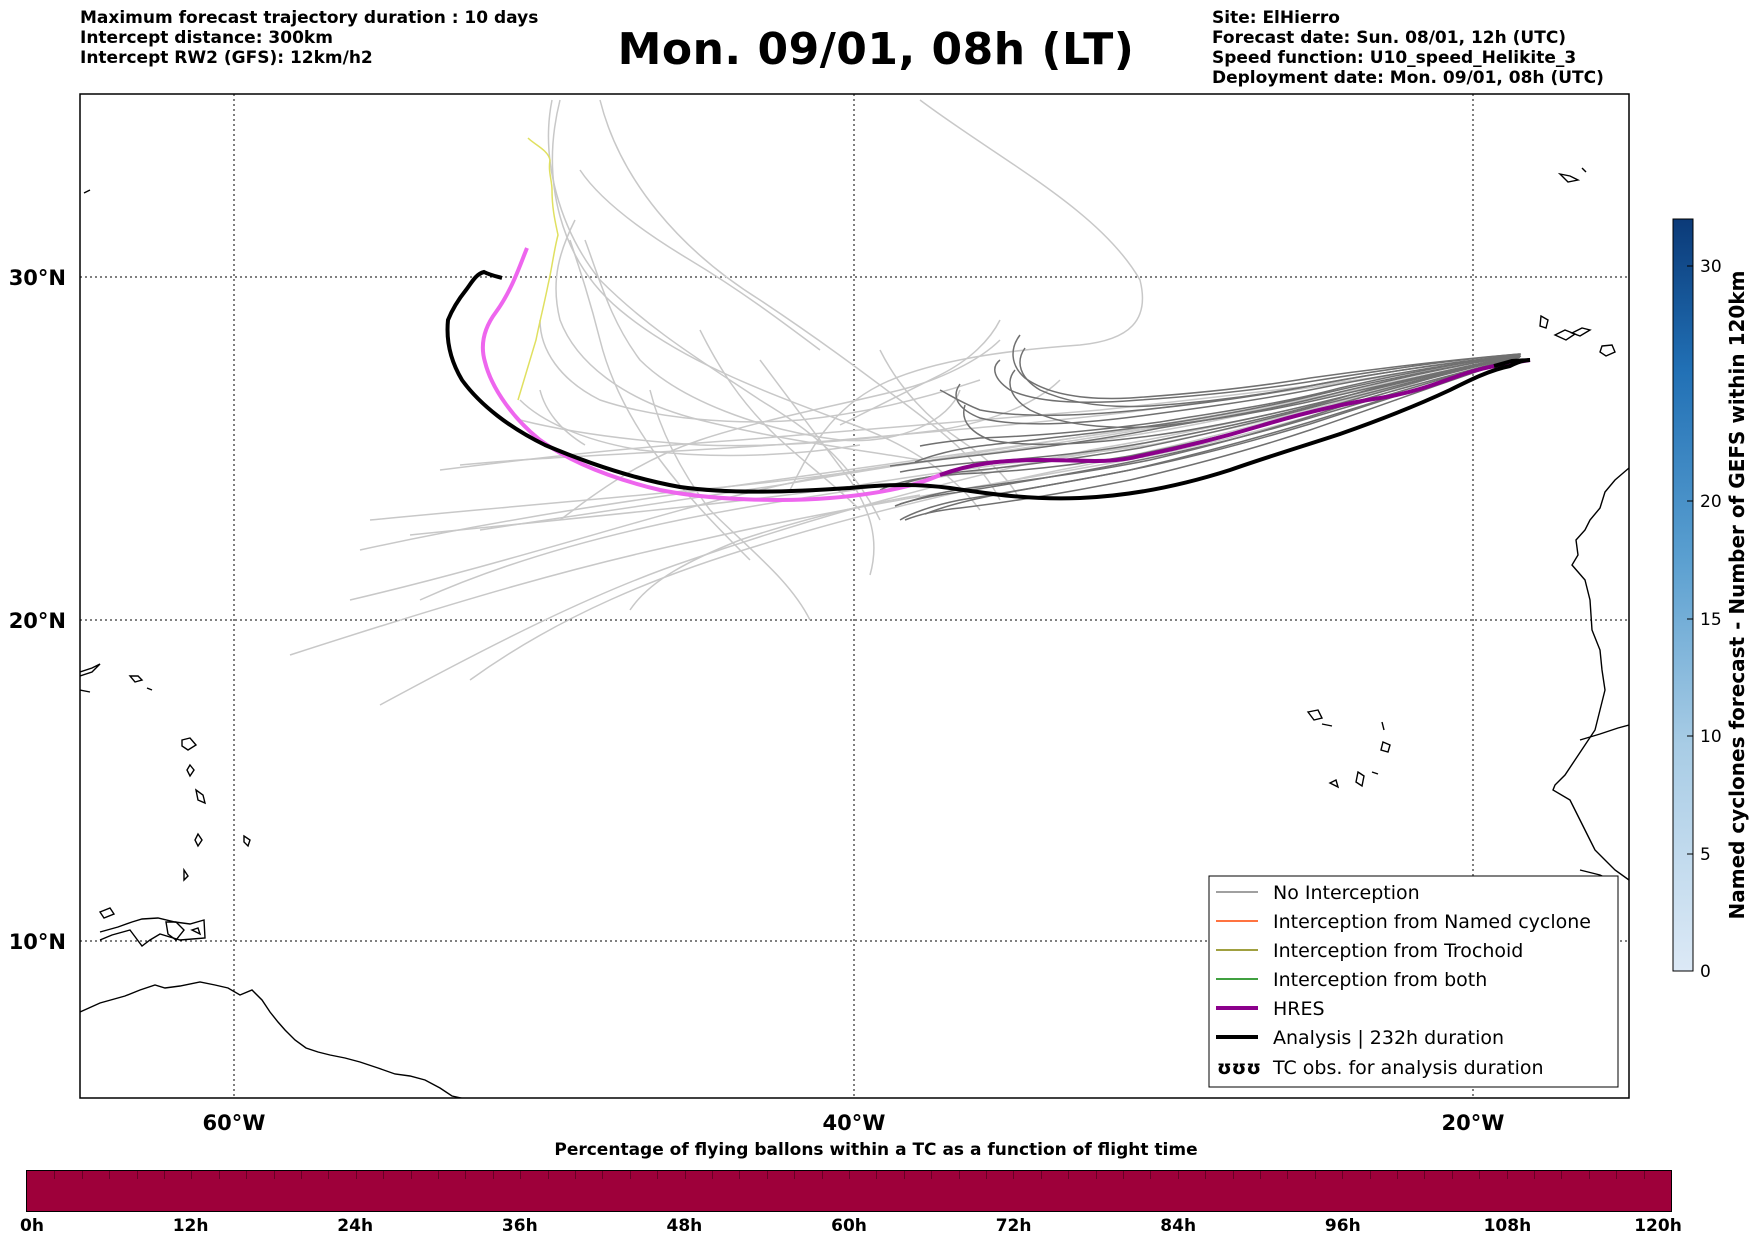 The height and width of the screenshot is (1241, 1752). I want to click on island-guadeloupe, so click(189, 744).